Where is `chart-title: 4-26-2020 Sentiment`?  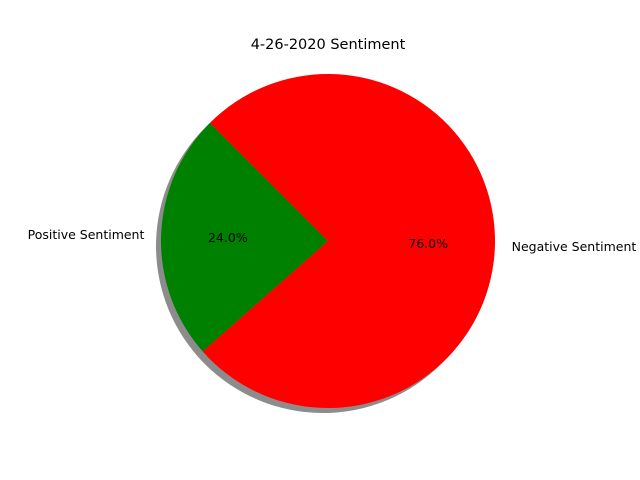
chart-title: 4-26-2020 Sentiment is located at coordinates (328, 45).